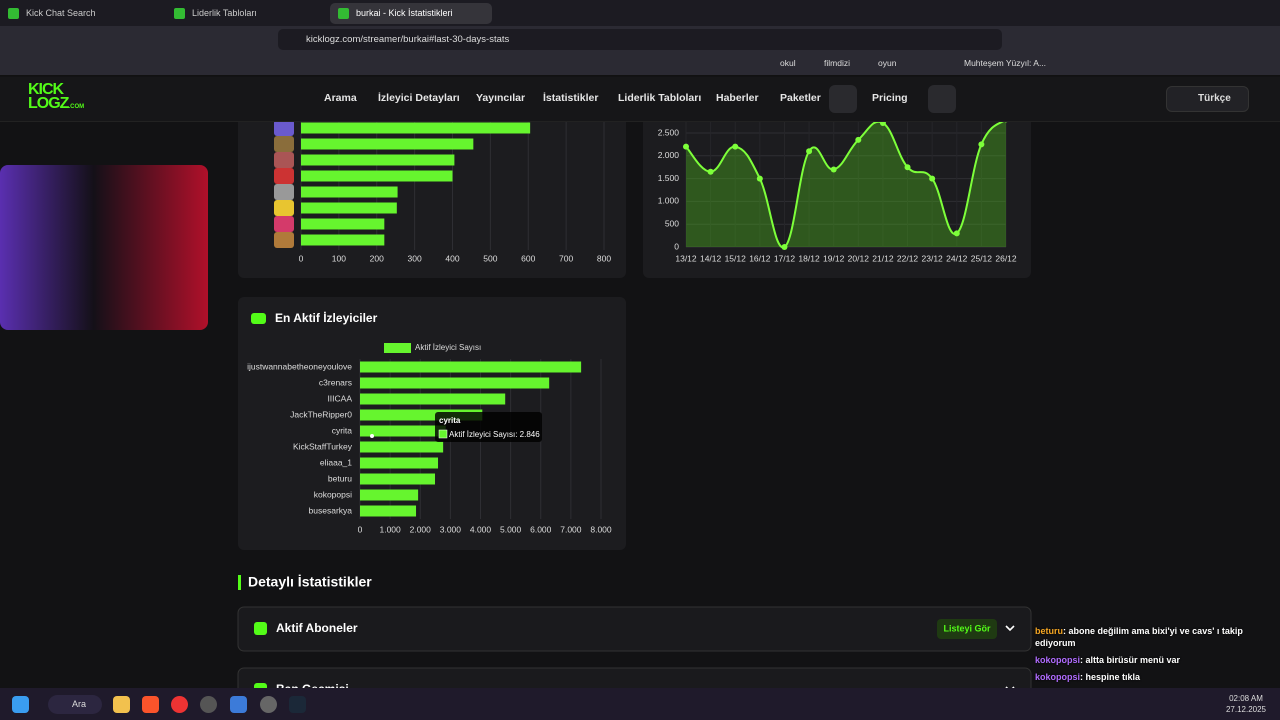 The image size is (1280, 720). What do you see at coordinates (1246, 704) in the screenshot?
I see `clock: 02:08 AM 27.12.2025` at bounding box center [1246, 704].